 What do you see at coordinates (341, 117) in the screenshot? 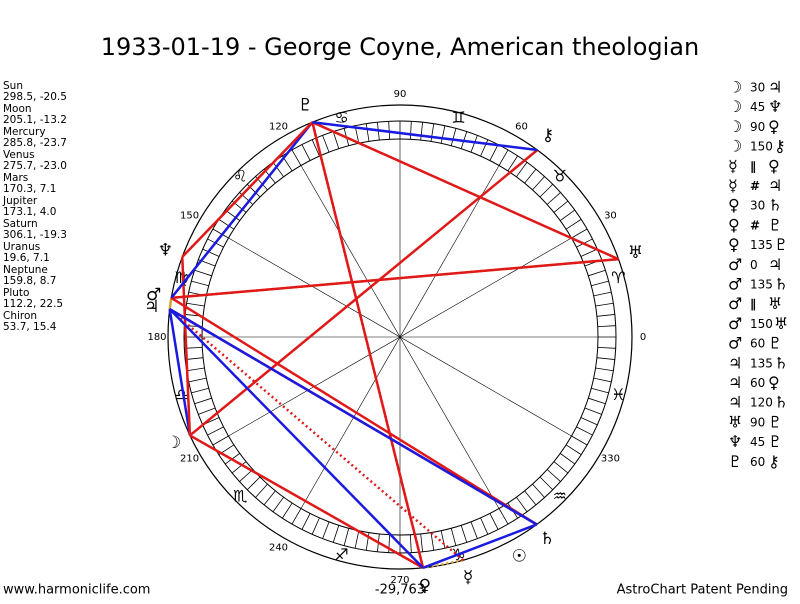
I see `zodiac-sign: ♋` at bounding box center [341, 117].